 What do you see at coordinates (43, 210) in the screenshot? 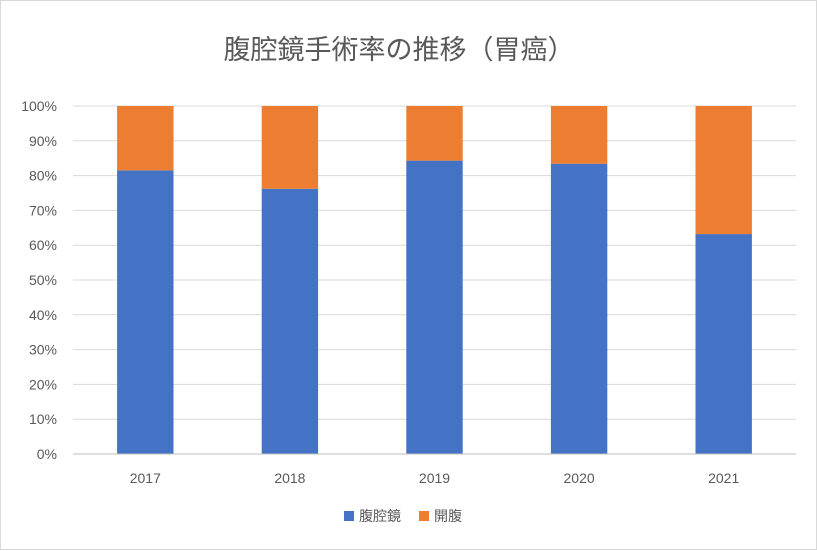
I see `y-tick-label: 70%` at bounding box center [43, 210].